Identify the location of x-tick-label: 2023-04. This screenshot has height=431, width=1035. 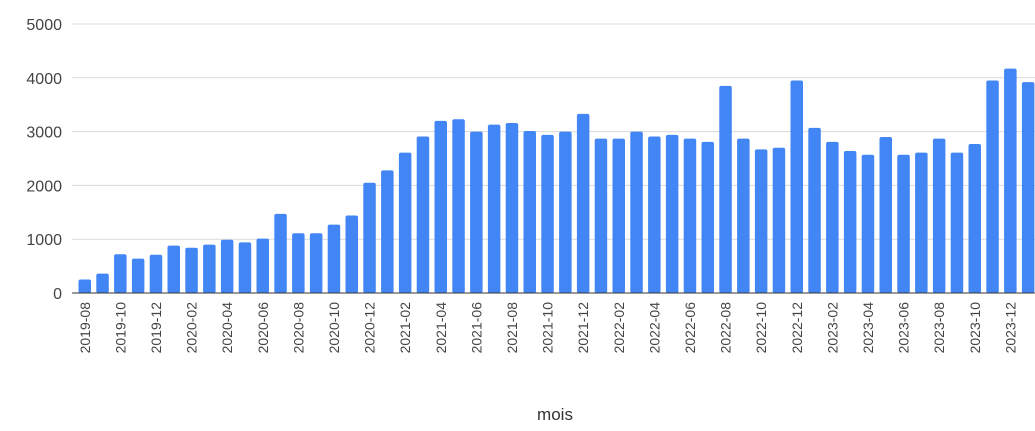
(868, 328).